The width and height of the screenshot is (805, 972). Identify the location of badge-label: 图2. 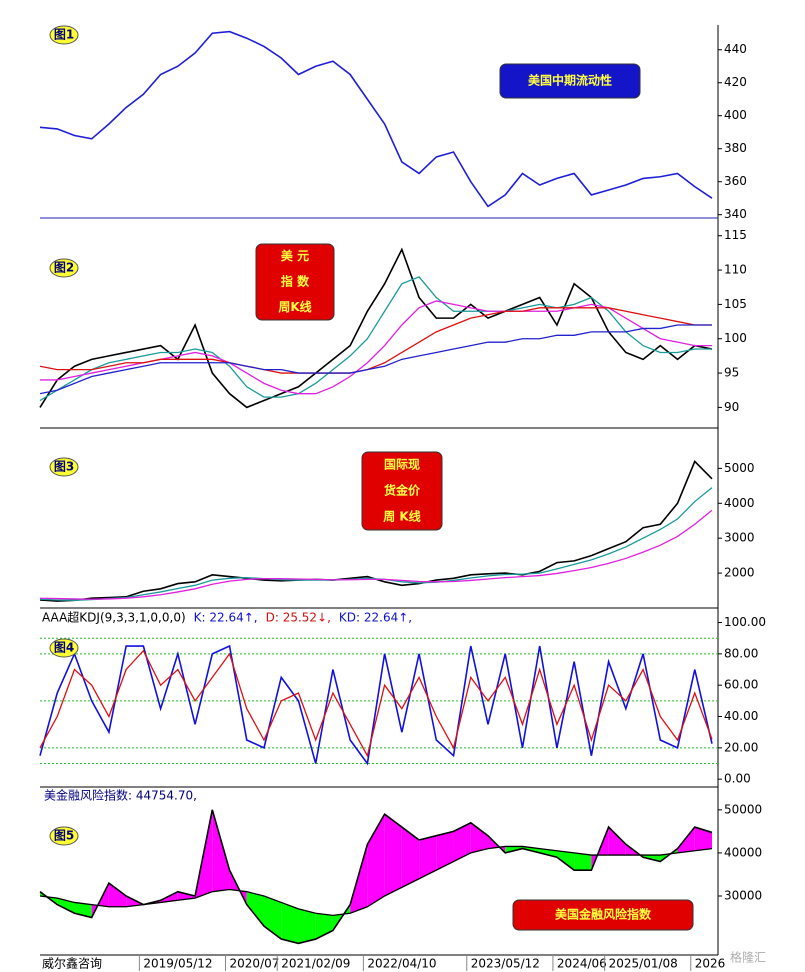
(64, 268).